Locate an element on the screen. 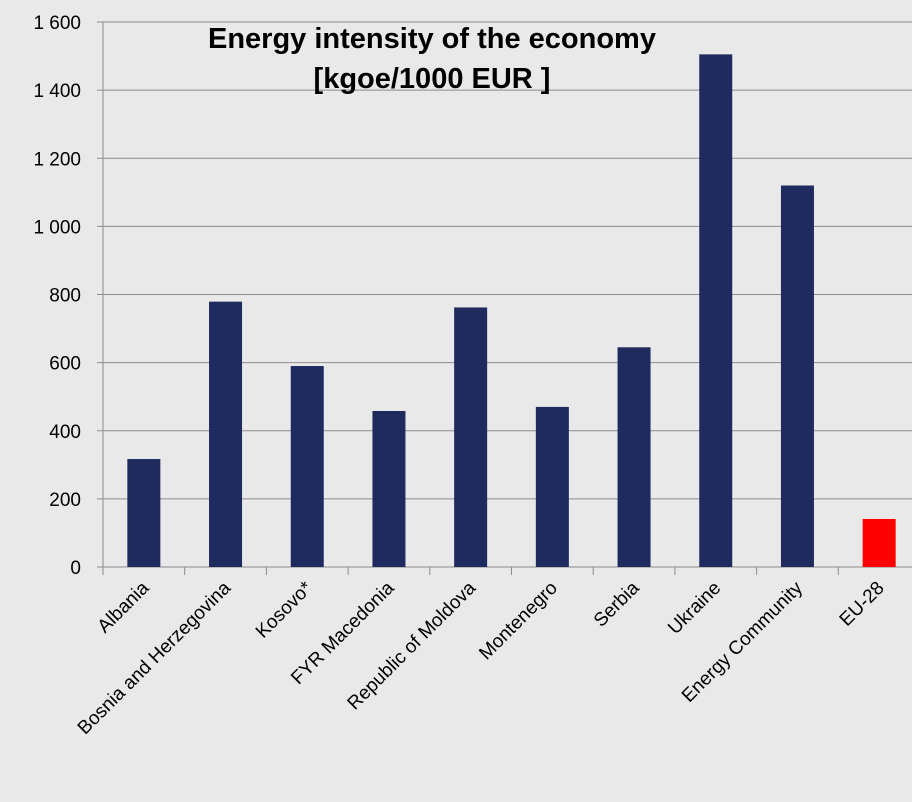  y-tick-label: 200 is located at coordinates (65, 500).